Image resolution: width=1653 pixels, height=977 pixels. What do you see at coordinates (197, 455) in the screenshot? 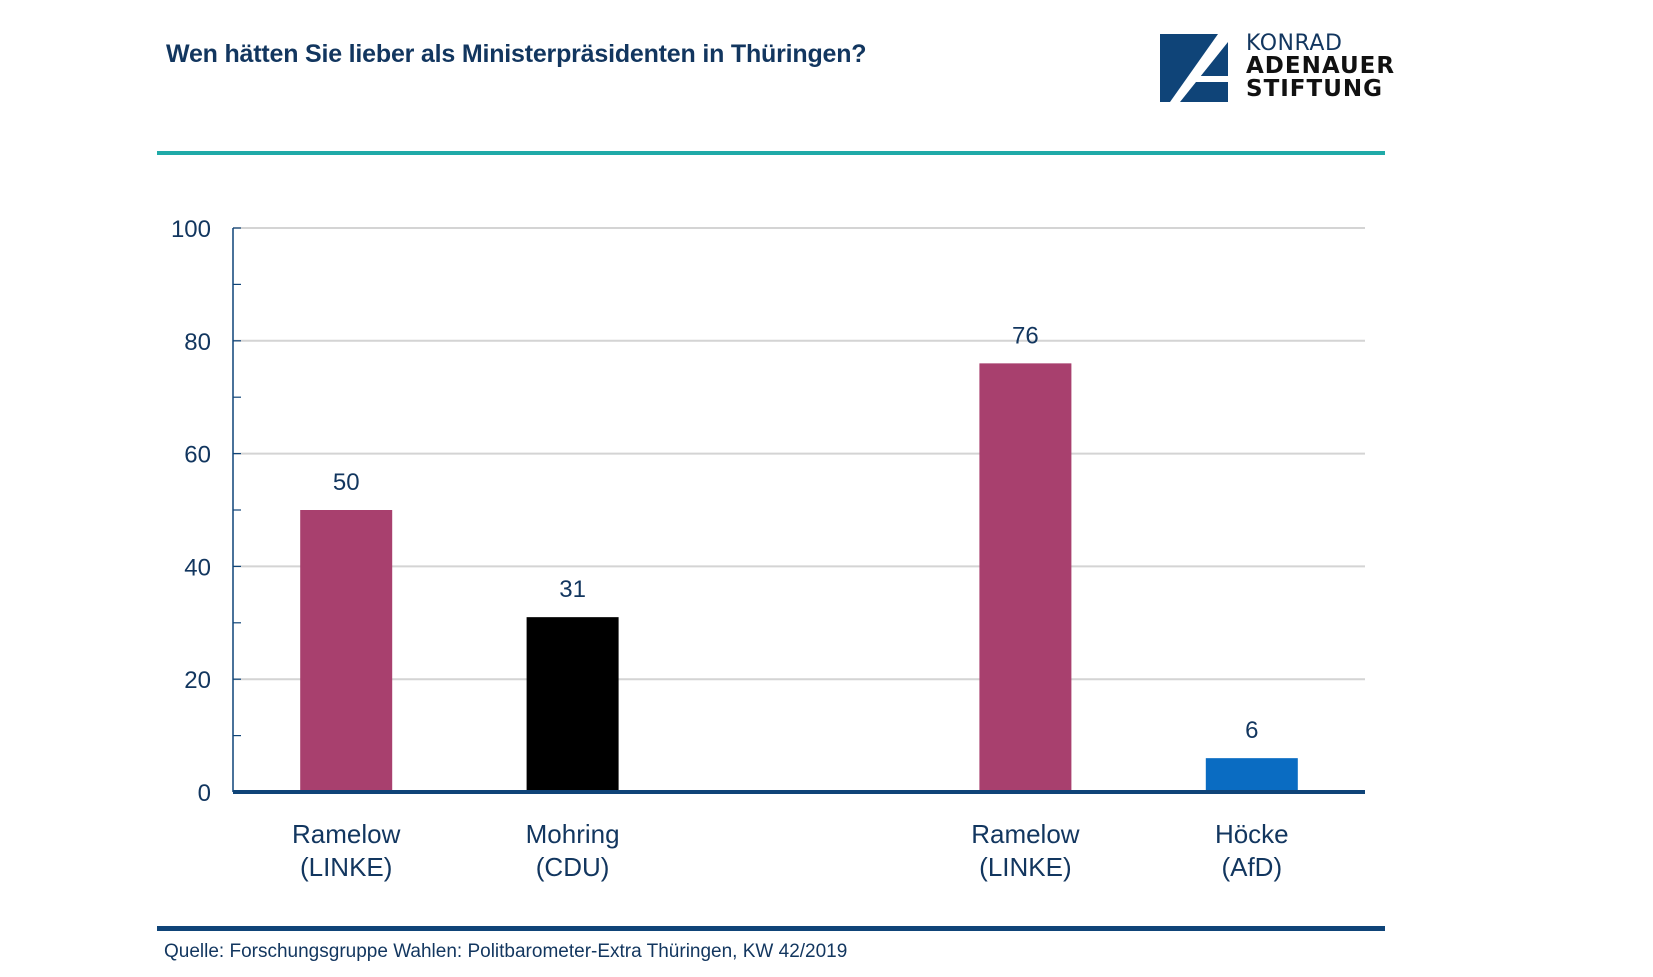
I see `y-tick-label: 60` at bounding box center [197, 455].